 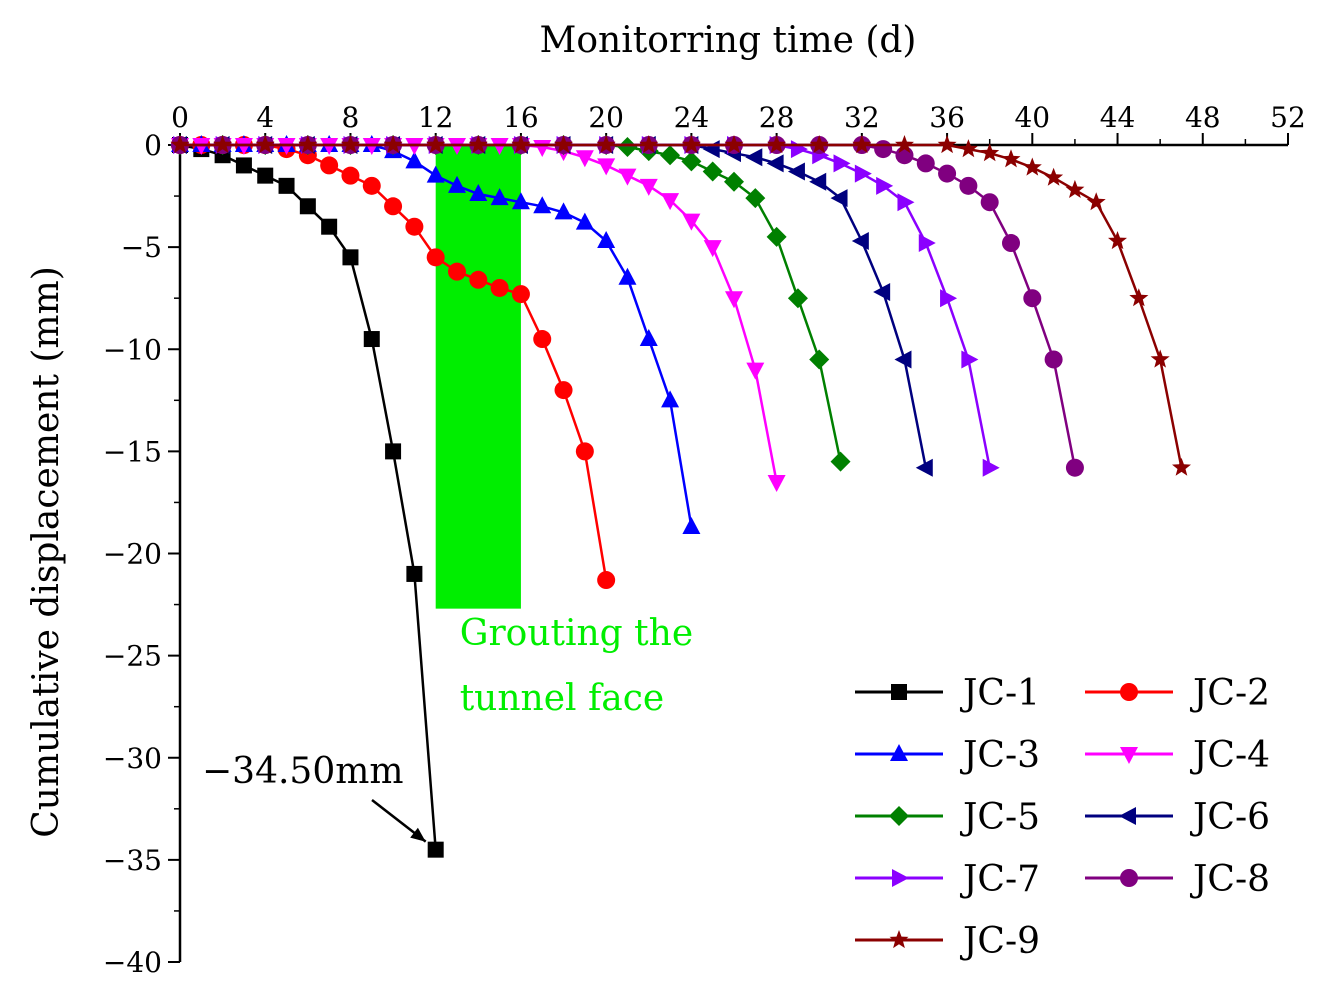 What do you see at coordinates (947, 817) in the screenshot?
I see `legend-item-jc-5: JC-5` at bounding box center [947, 817].